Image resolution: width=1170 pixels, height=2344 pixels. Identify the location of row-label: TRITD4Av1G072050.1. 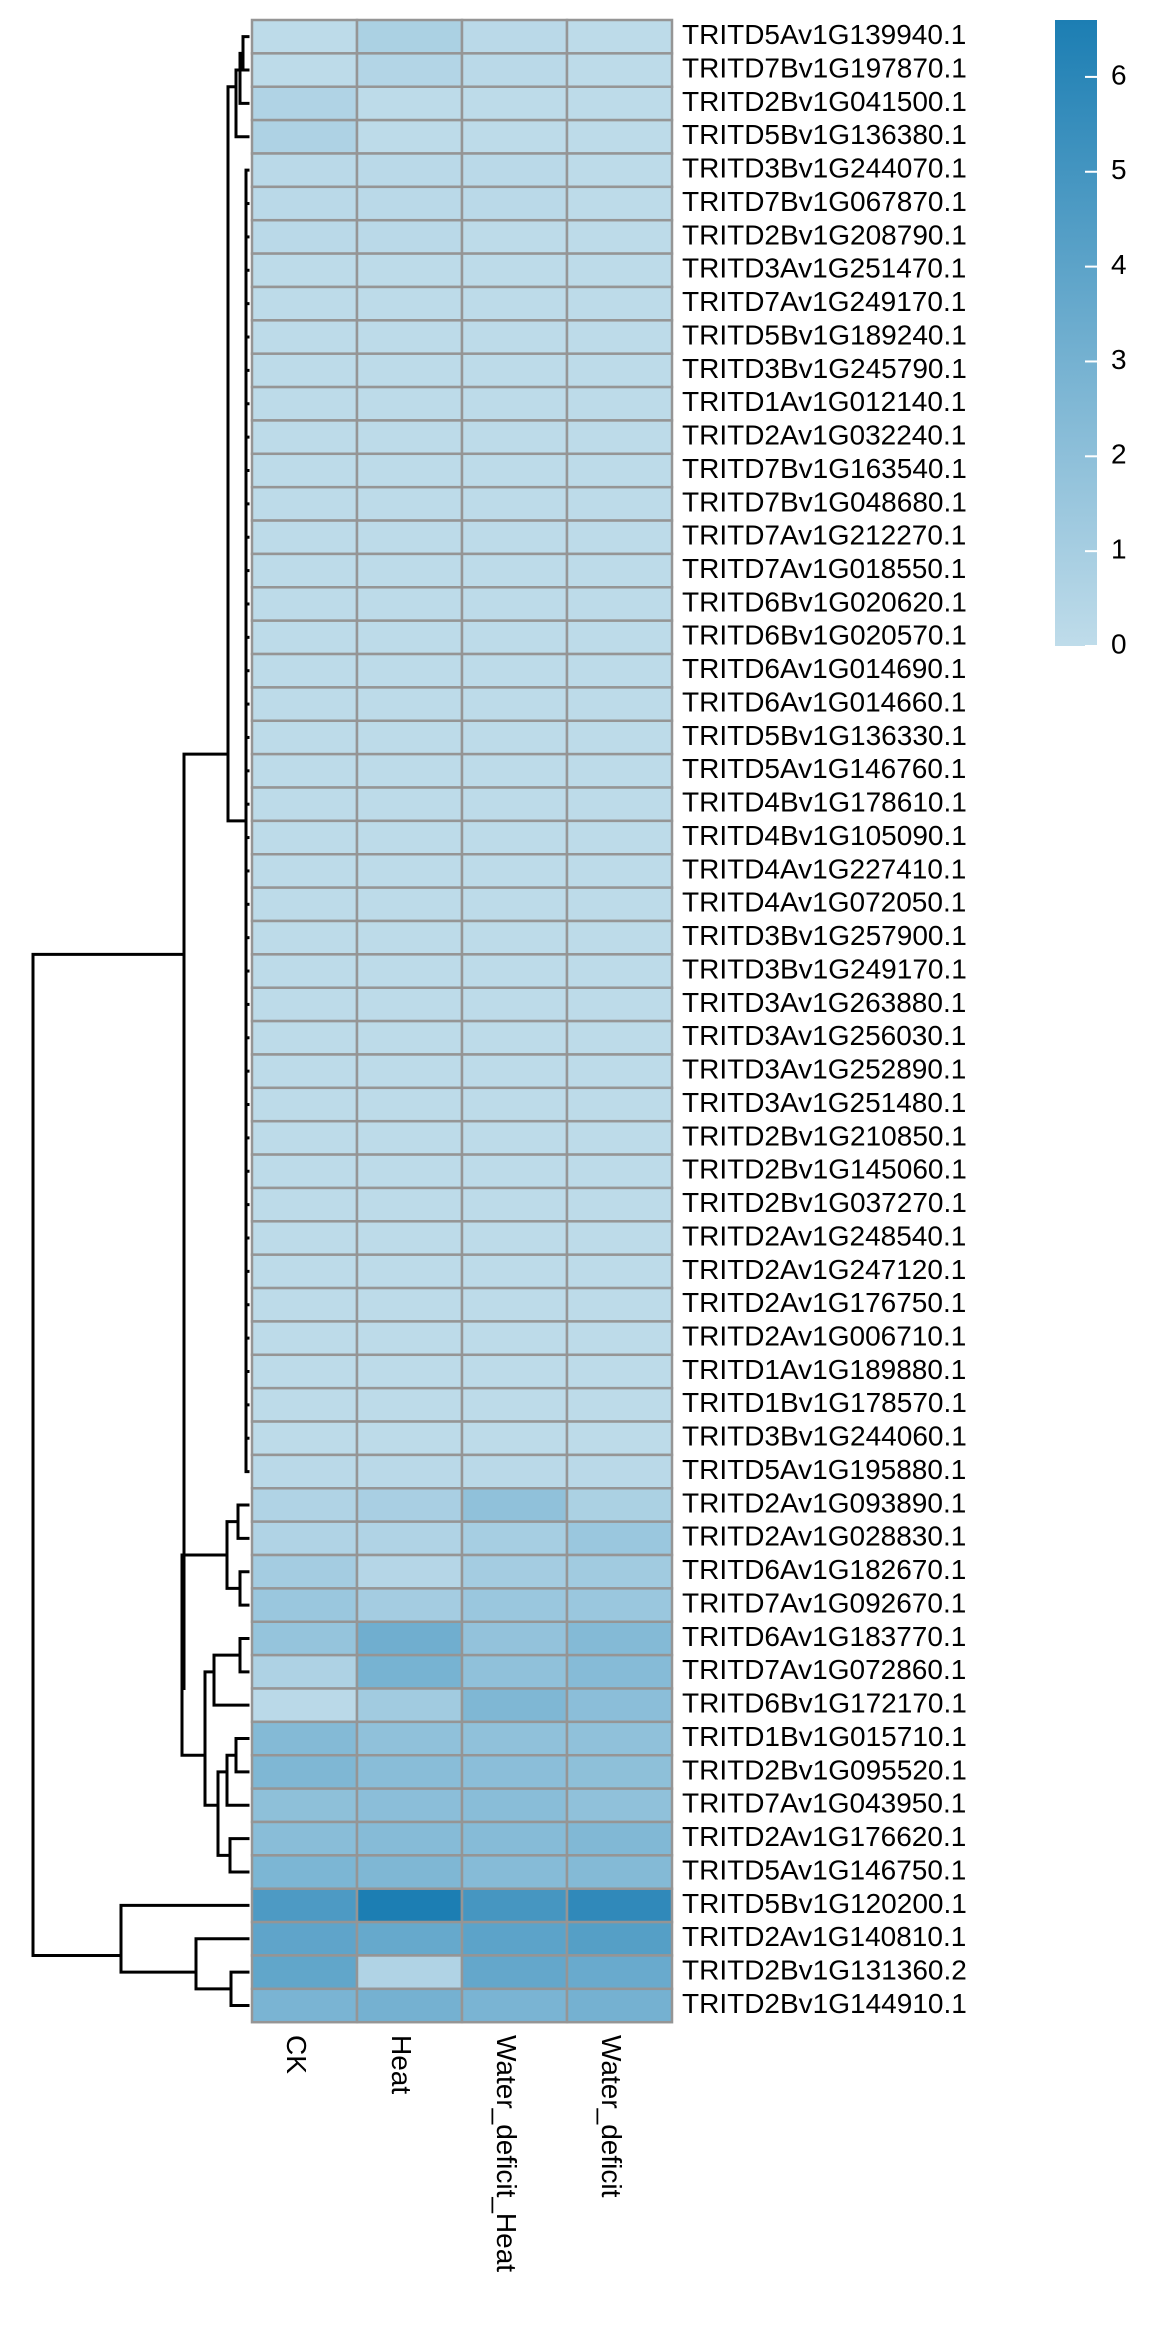
(824, 902).